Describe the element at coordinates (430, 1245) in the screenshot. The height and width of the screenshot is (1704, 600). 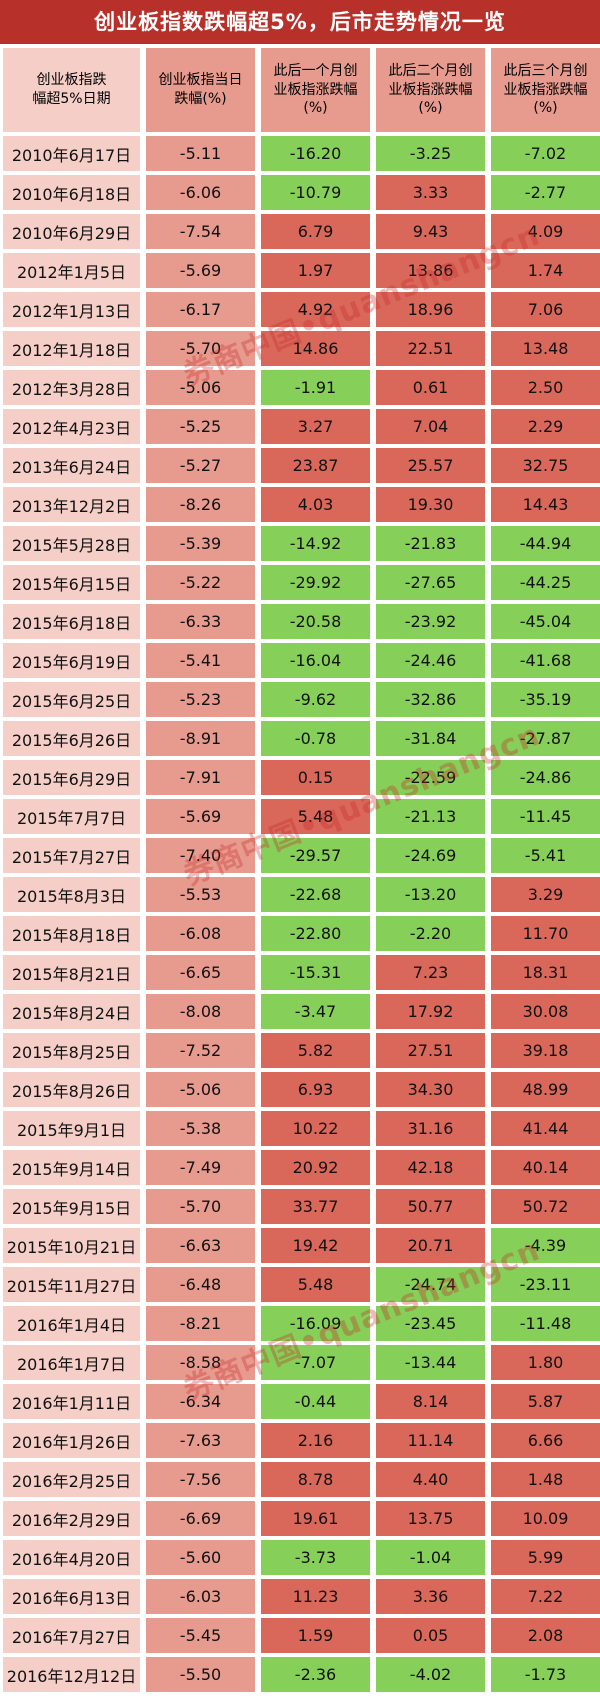
I see `two-month-cell: 20.71` at that location.